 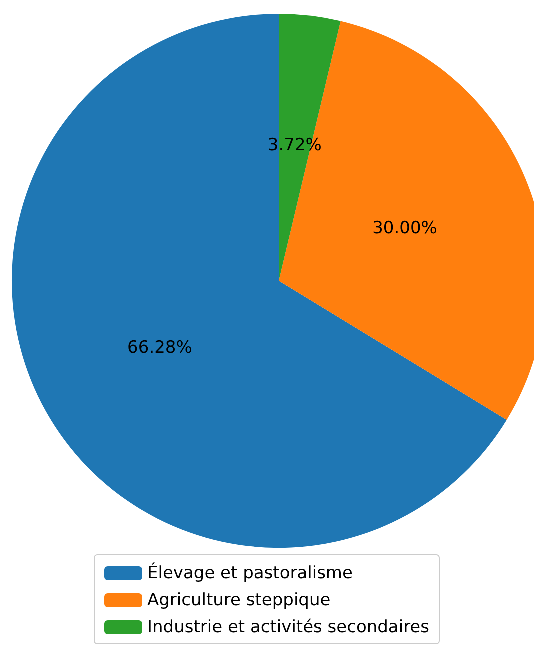 What do you see at coordinates (405, 228) in the screenshot?
I see `data-label: 30.00%` at bounding box center [405, 228].